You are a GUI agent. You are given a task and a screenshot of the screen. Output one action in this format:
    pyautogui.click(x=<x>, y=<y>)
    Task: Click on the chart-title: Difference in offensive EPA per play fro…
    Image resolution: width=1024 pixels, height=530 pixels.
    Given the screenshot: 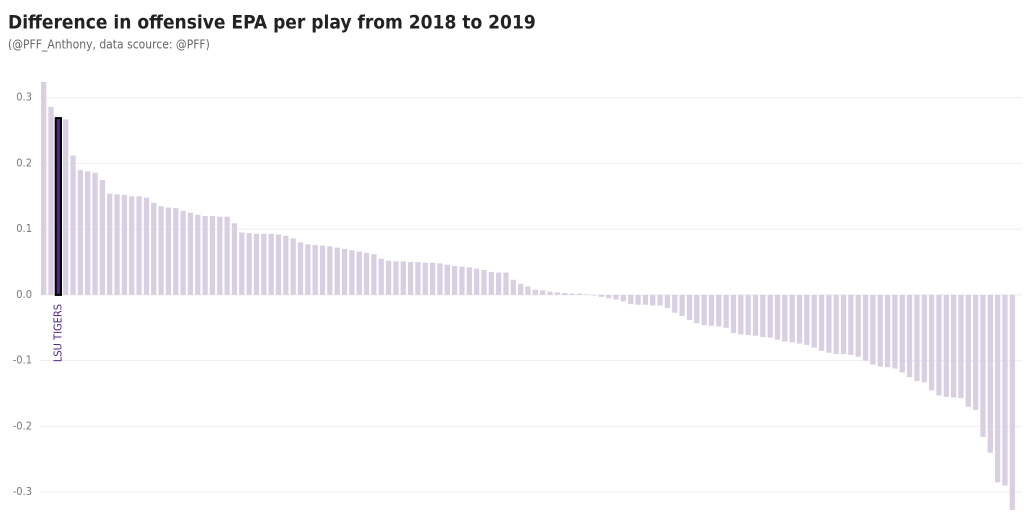 What is the action you would take?
    pyautogui.click(x=272, y=23)
    